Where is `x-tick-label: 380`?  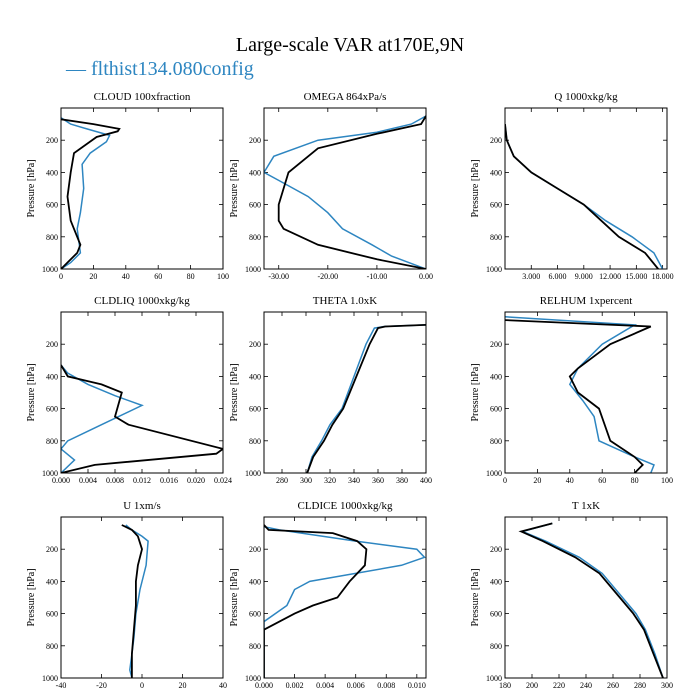 x-tick-label: 380 is located at coordinates (402, 480).